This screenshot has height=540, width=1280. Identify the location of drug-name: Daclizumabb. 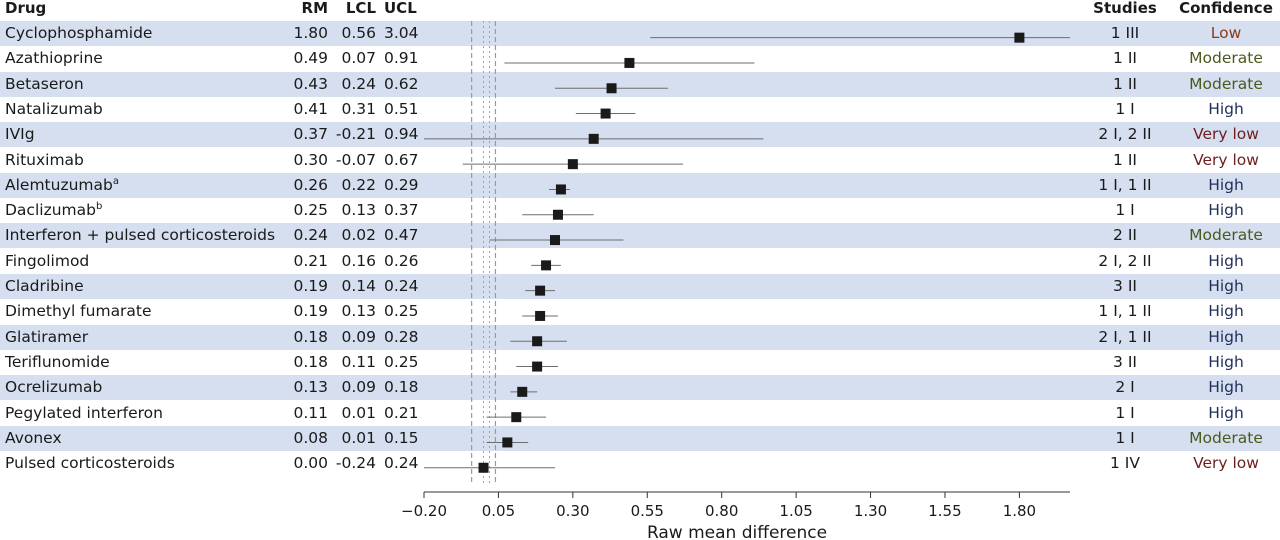
(53, 210).